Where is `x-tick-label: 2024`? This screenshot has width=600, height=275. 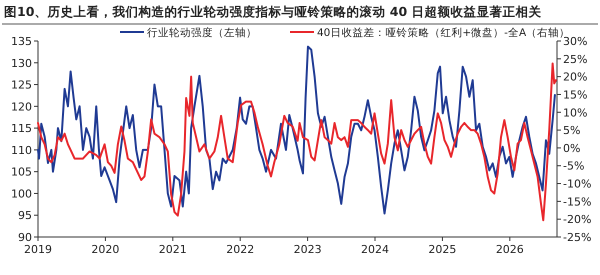 x-tick-label: 2024 is located at coordinates (375, 249).